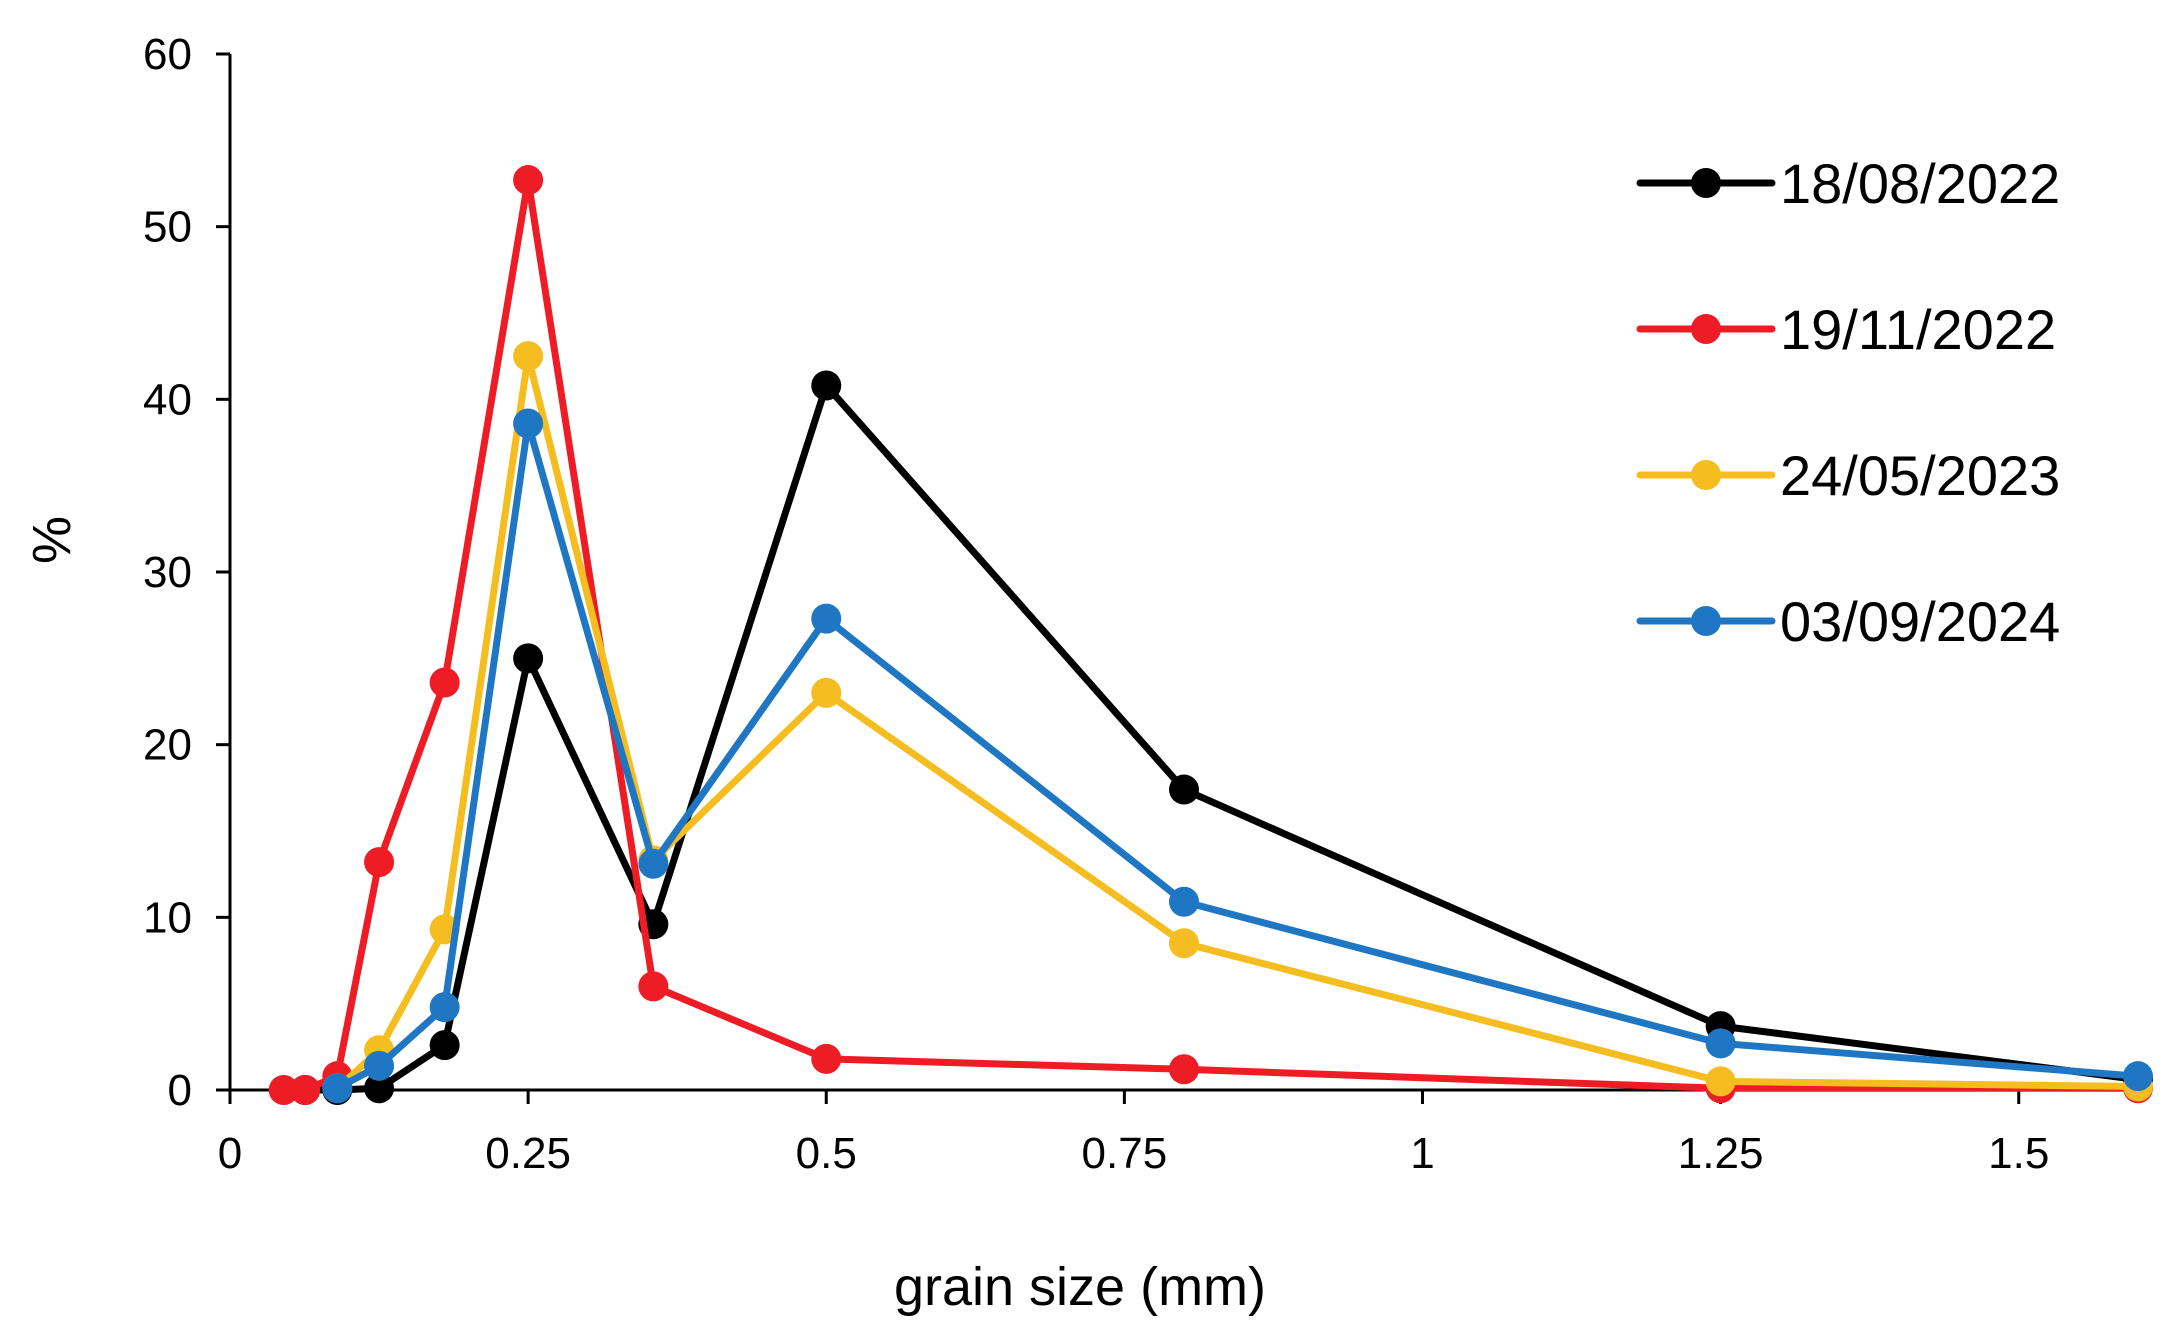 The image size is (2175, 1339). Describe the element at coordinates (1920, 183) in the screenshot. I see `legend-label: 18/08/2022` at that location.